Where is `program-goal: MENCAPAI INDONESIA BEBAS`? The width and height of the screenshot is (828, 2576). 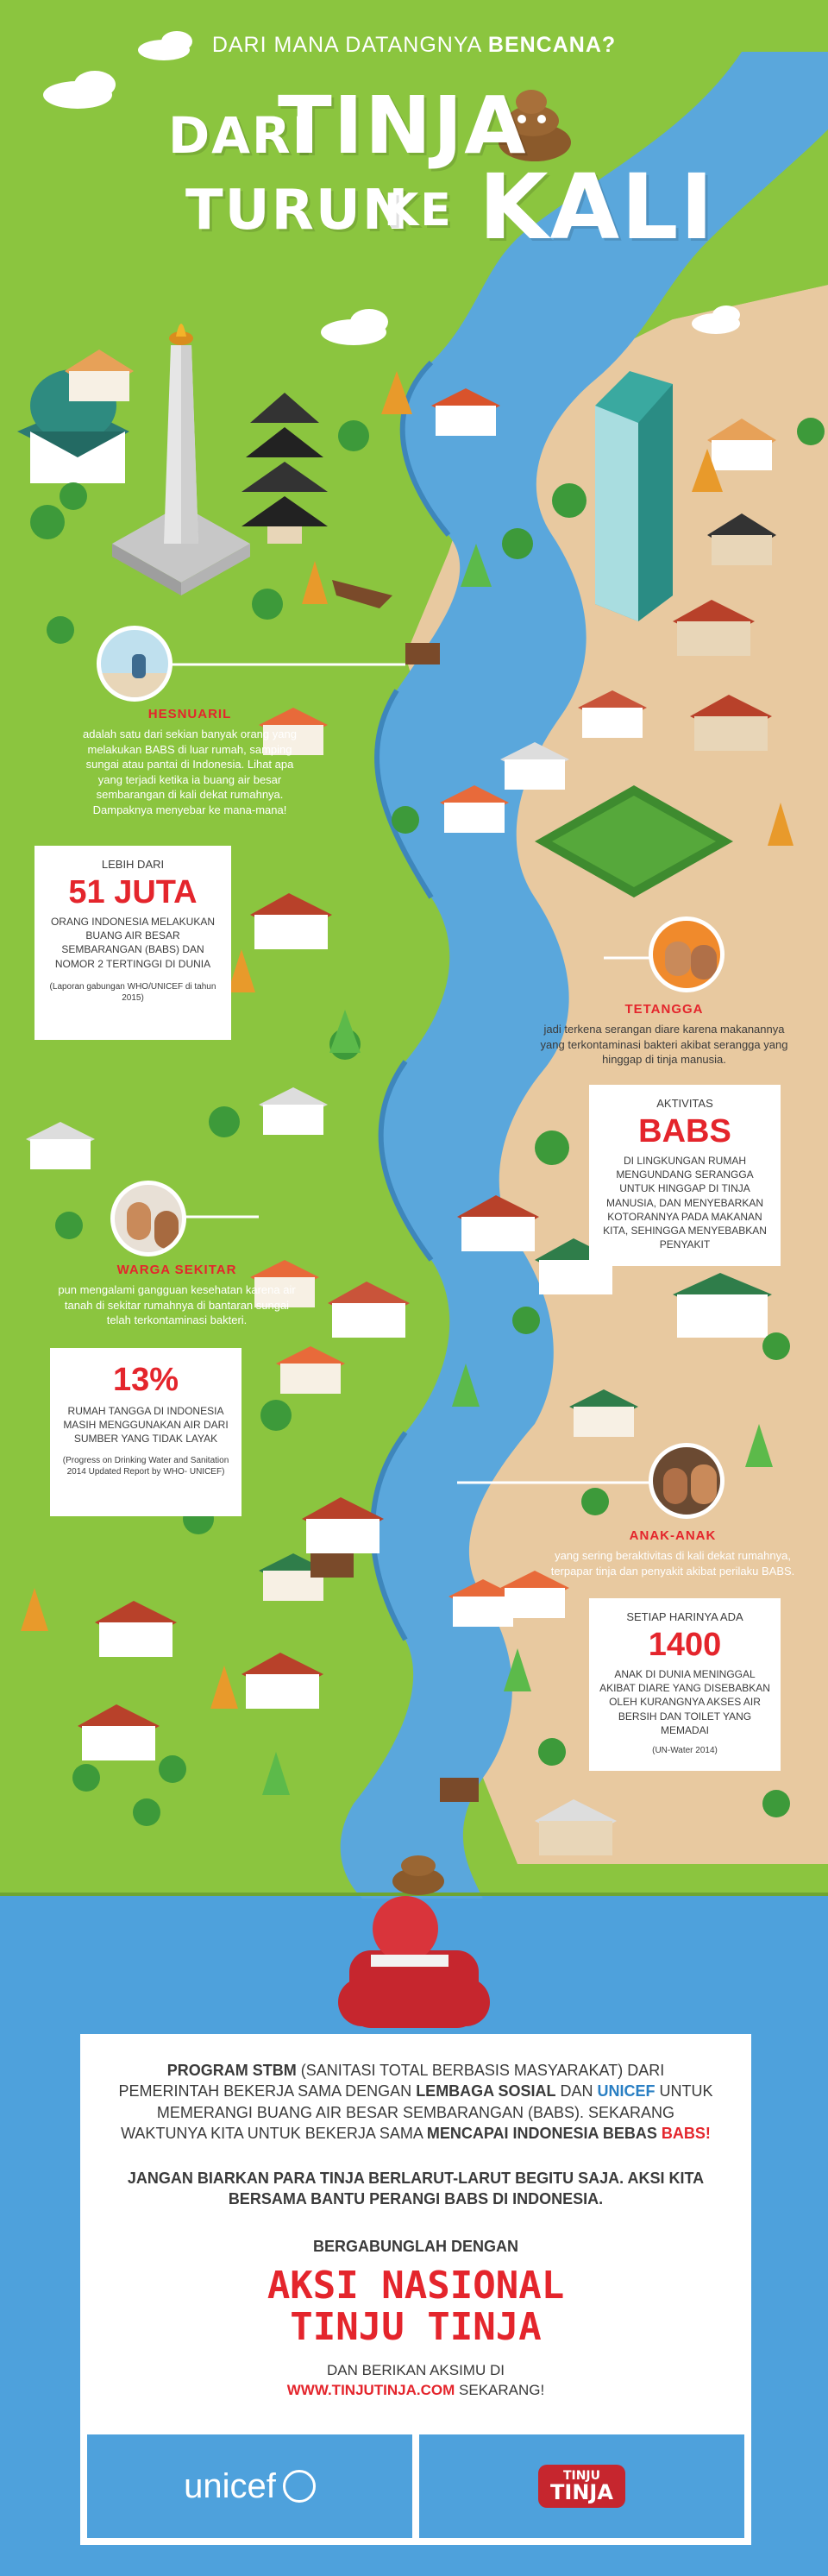 program-goal: MENCAPAI INDONESIA BEBAS is located at coordinates (544, 2133).